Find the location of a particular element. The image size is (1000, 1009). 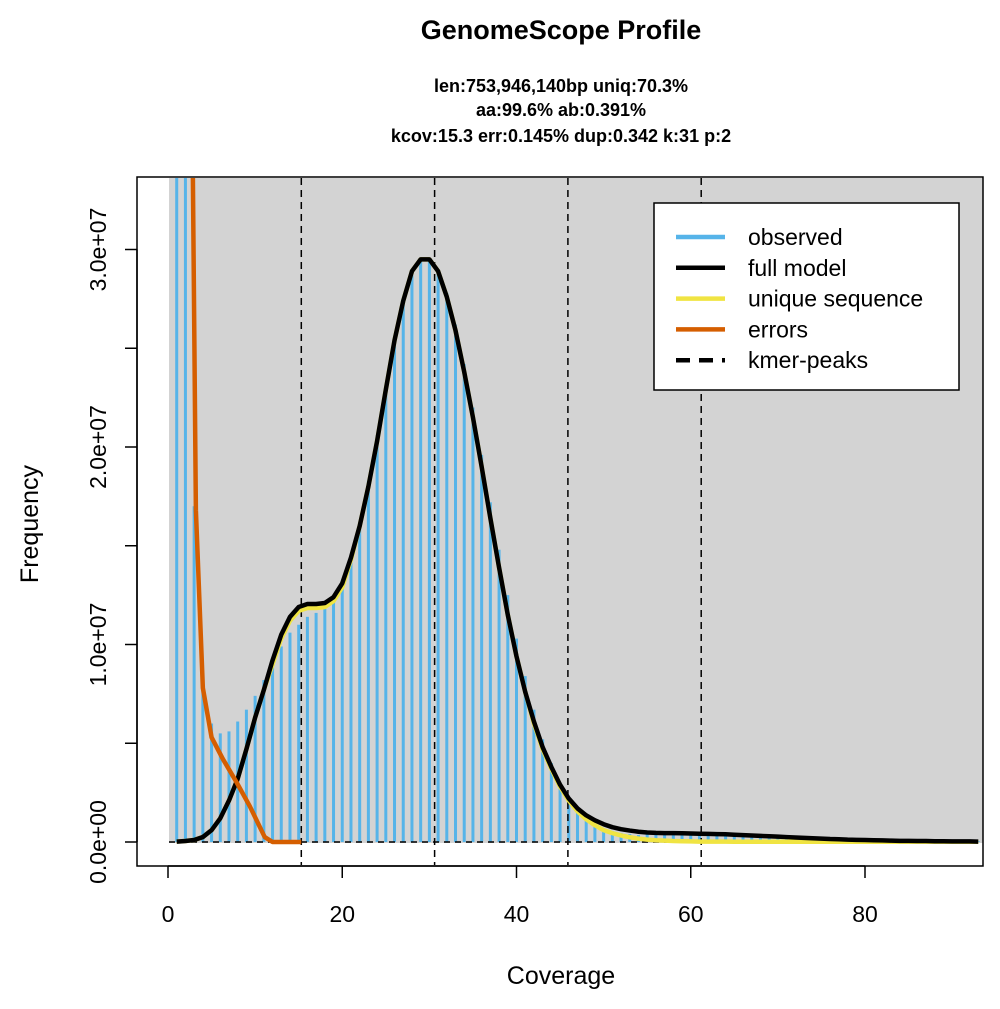

legend-label: full model is located at coordinates (797, 268).